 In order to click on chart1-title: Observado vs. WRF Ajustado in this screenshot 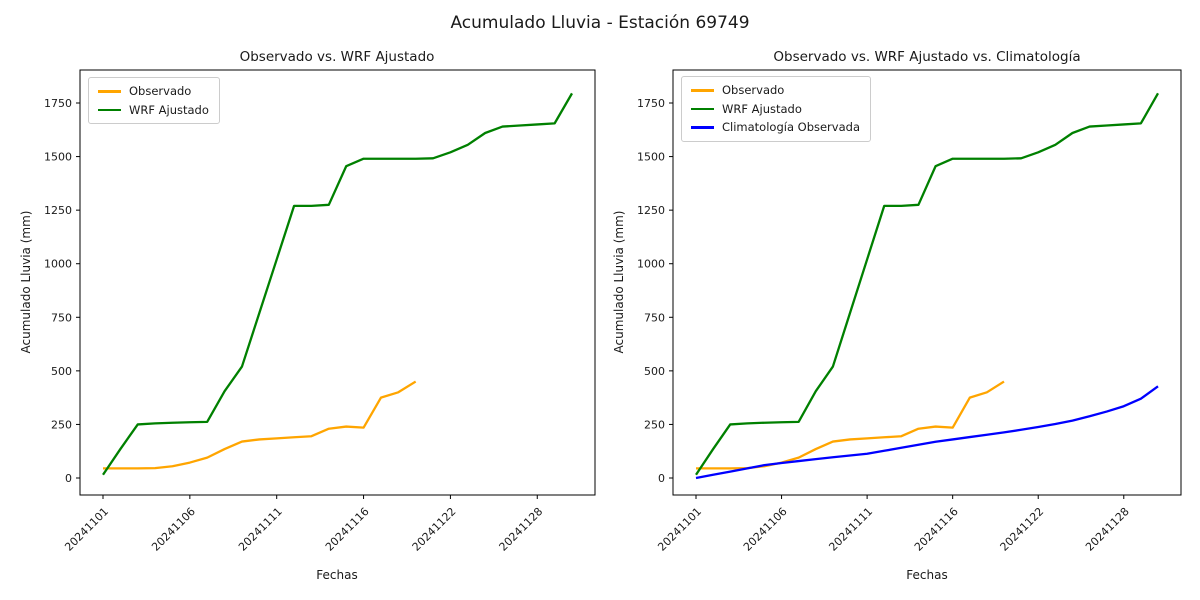, I will do `click(337, 57)`.